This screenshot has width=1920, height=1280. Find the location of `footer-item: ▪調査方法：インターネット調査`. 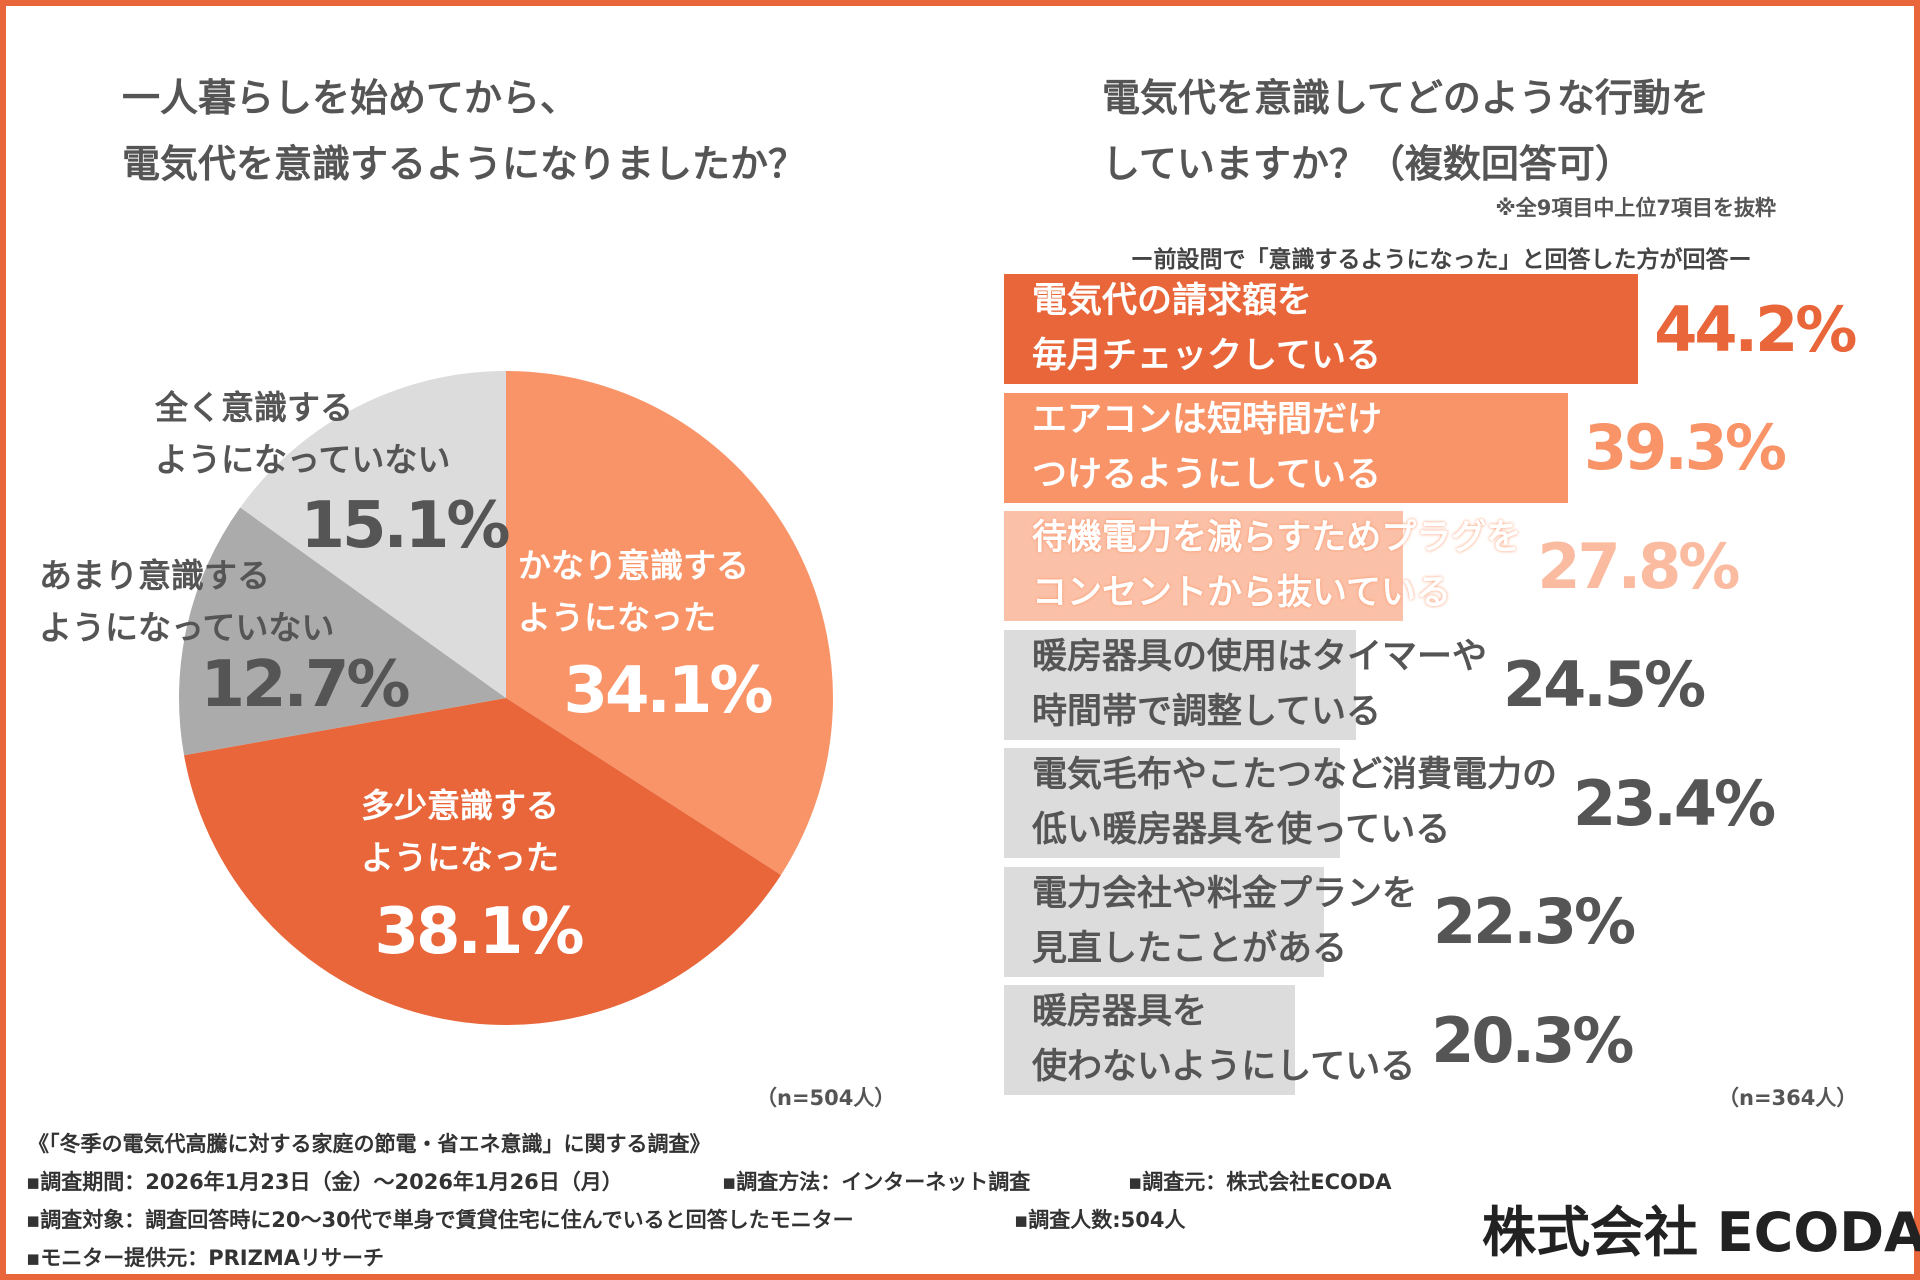

footer-item: ▪調査方法：インターネット調査 is located at coordinates (876, 1182).